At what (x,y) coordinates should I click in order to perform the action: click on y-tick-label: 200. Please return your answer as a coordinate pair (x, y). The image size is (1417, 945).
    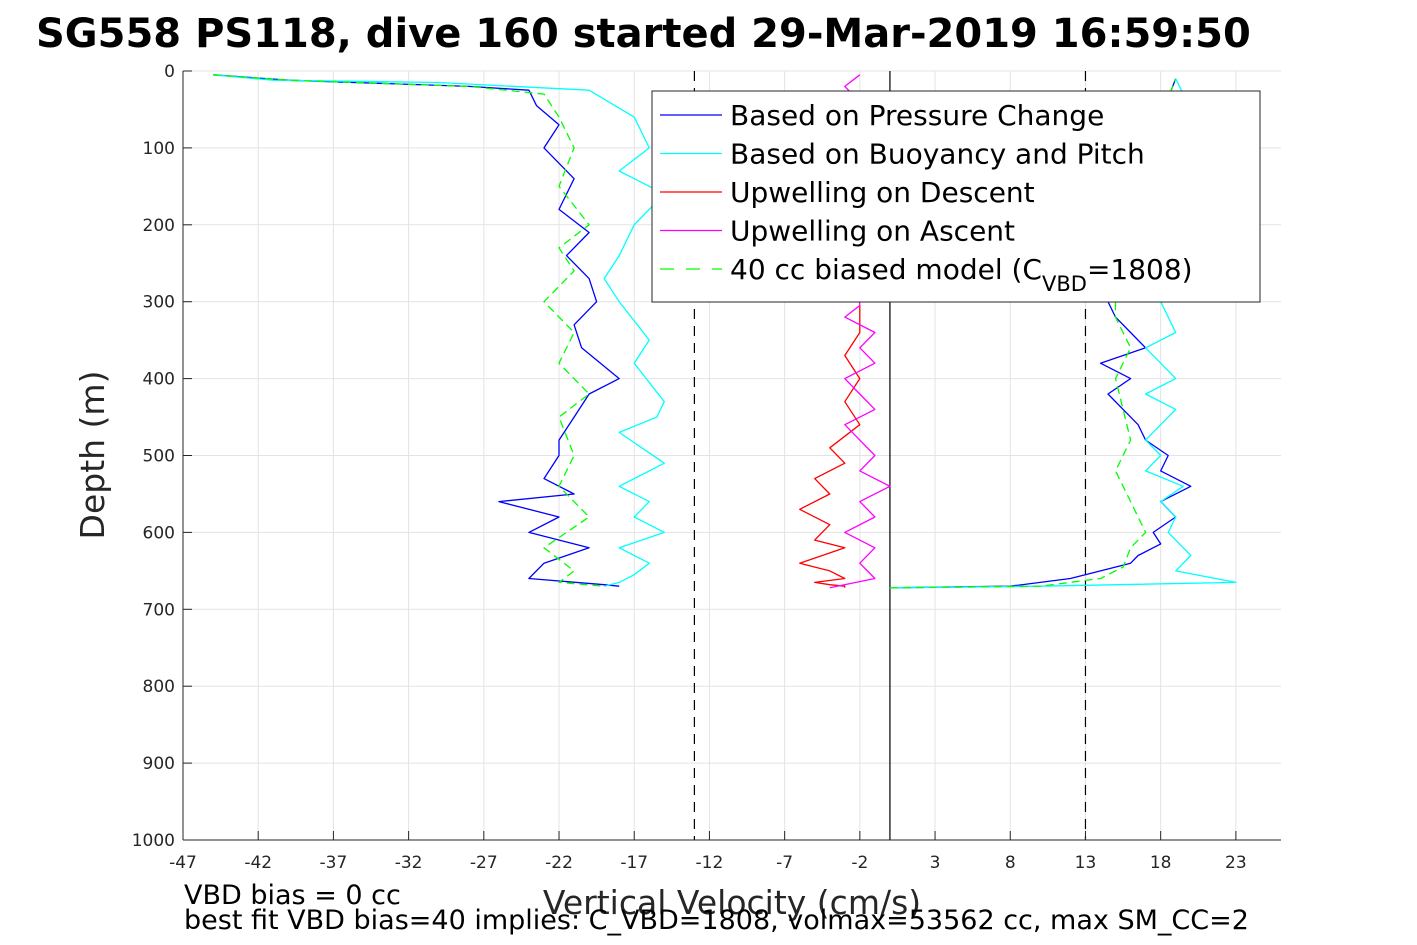
    Looking at the image, I should click on (159, 226).